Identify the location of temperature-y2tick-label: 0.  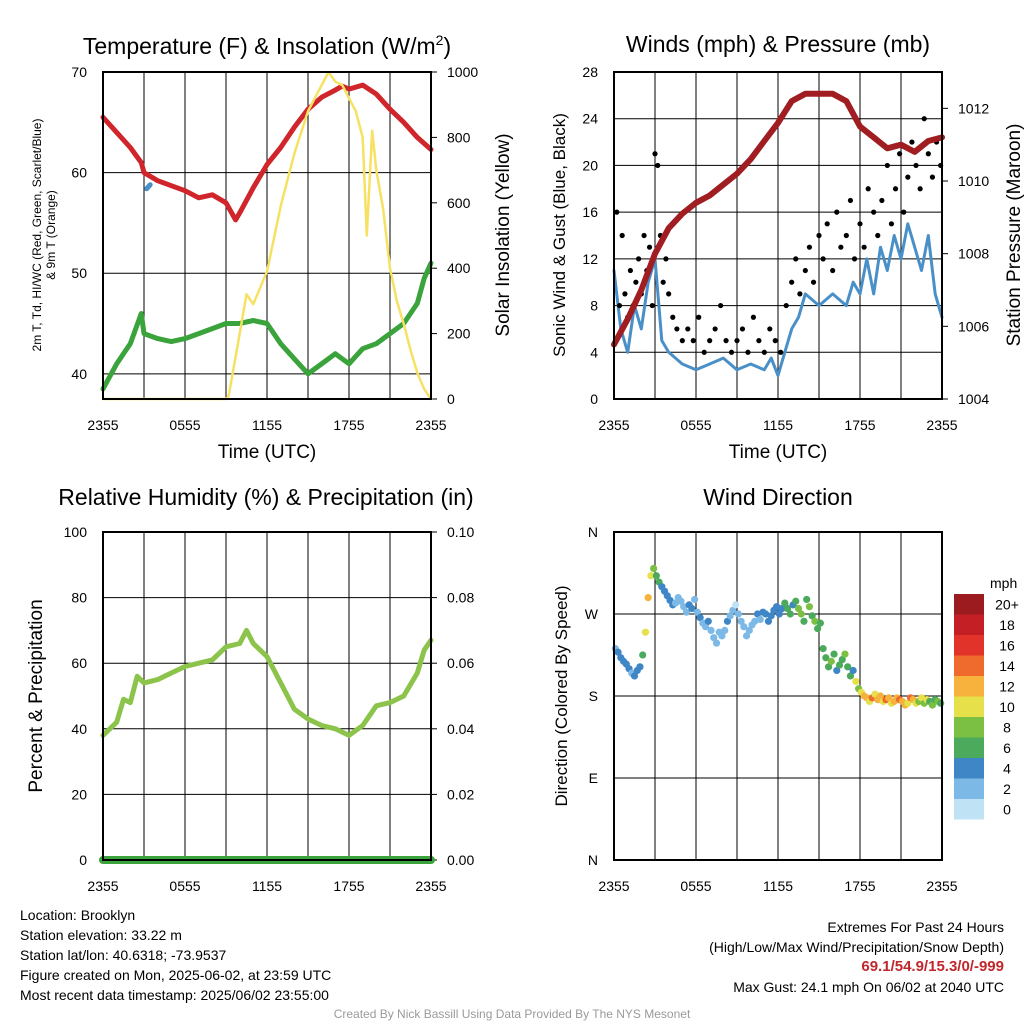
(451, 399).